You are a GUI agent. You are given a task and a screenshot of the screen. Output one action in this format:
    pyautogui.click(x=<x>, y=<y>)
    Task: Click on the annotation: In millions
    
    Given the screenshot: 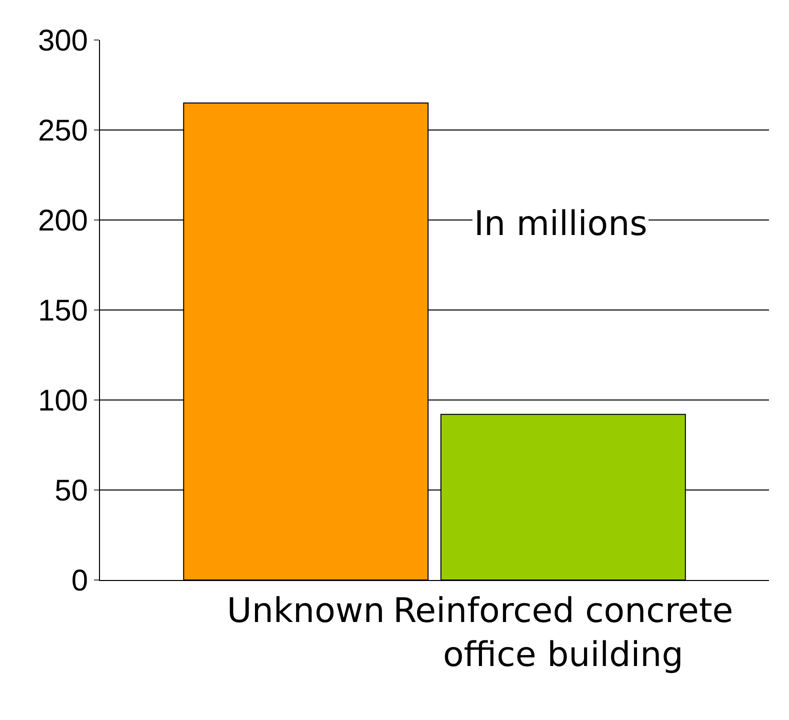 What is the action you would take?
    pyautogui.click(x=561, y=224)
    